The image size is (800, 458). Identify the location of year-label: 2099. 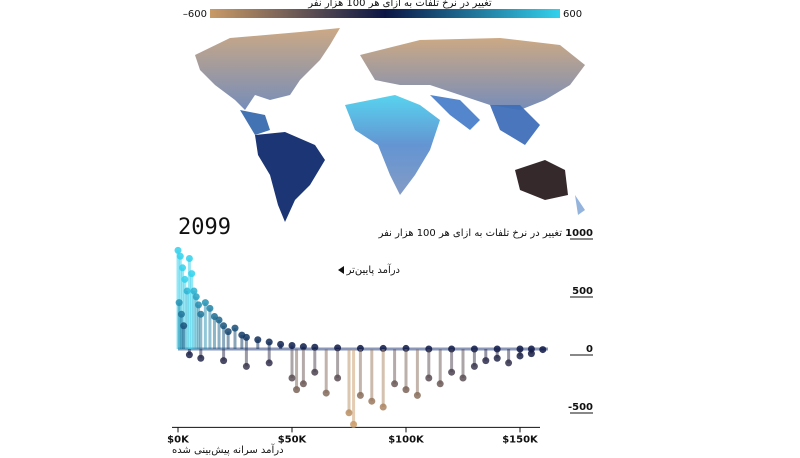
(204, 227).